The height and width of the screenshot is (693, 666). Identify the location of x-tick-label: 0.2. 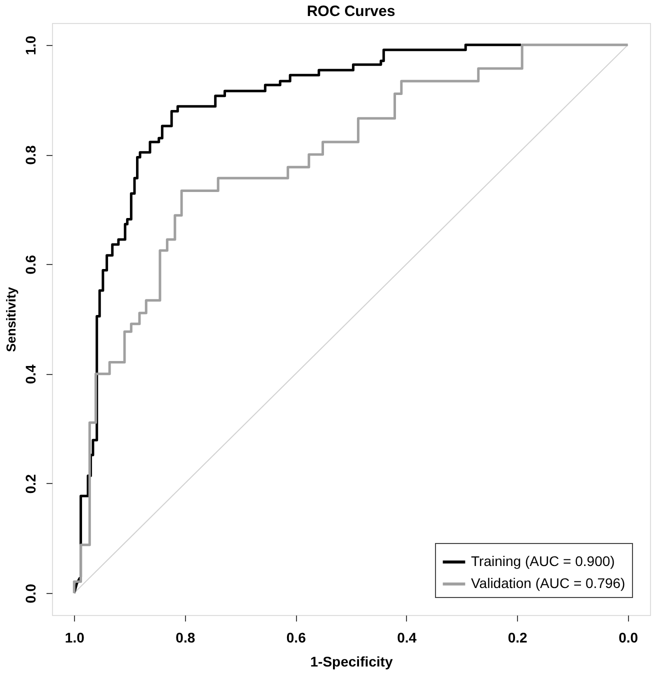
(518, 638).